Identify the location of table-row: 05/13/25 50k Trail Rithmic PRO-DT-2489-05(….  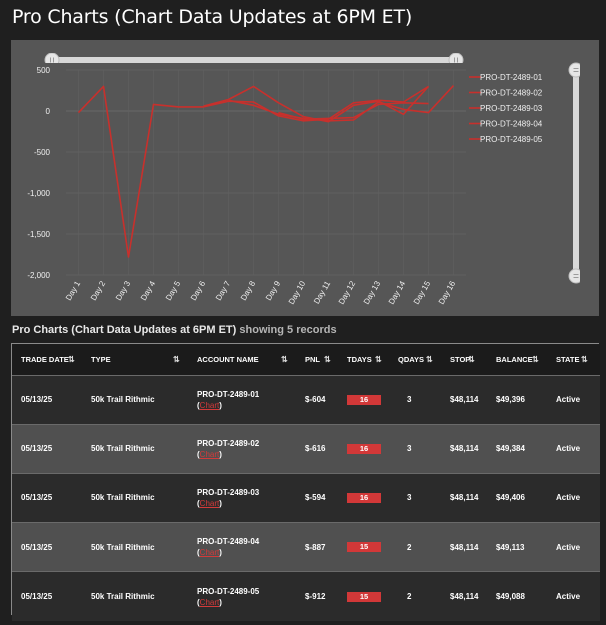
(306, 596).